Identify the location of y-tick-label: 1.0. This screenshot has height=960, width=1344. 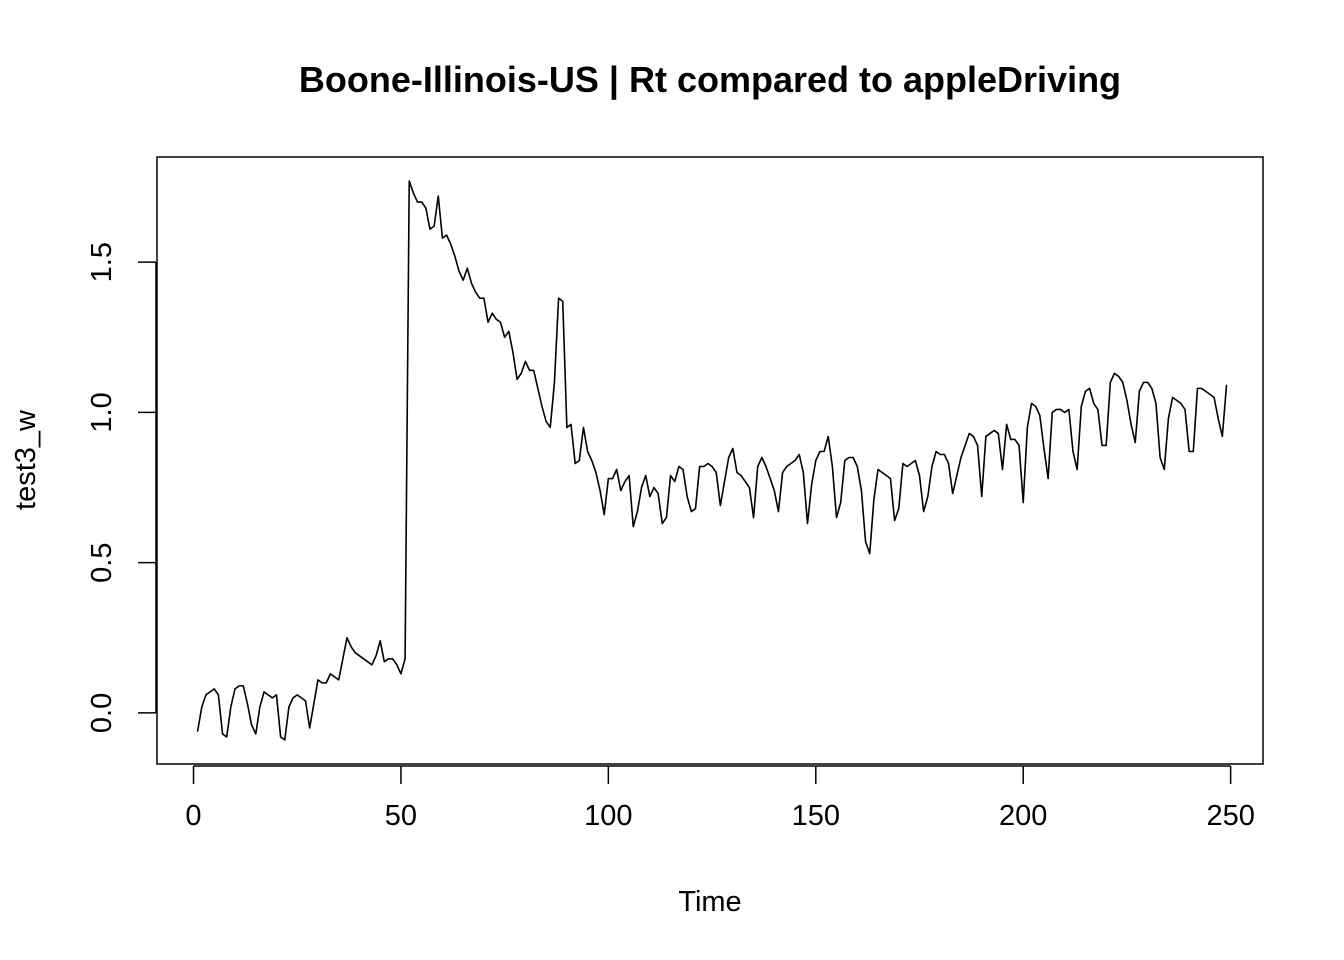
(102, 412).